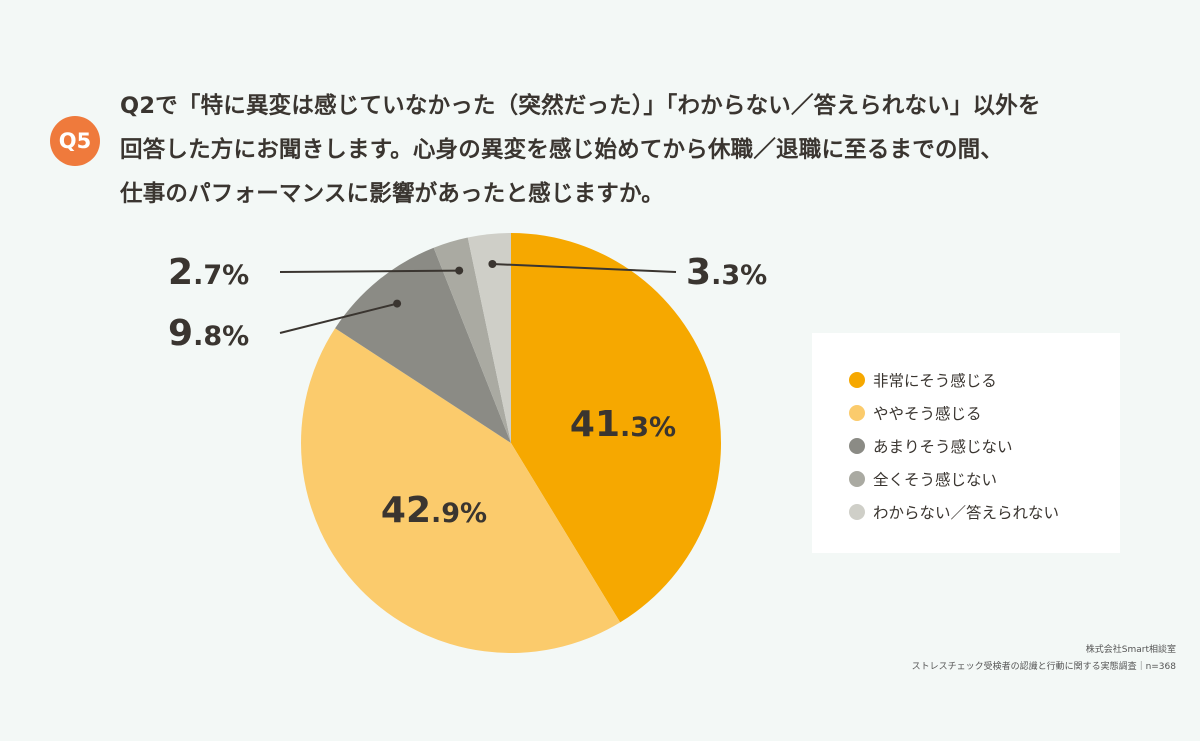 This screenshot has height=741, width=1200. Describe the element at coordinates (943, 446) in the screenshot. I see `legend-label: あまりそう感じない` at that location.